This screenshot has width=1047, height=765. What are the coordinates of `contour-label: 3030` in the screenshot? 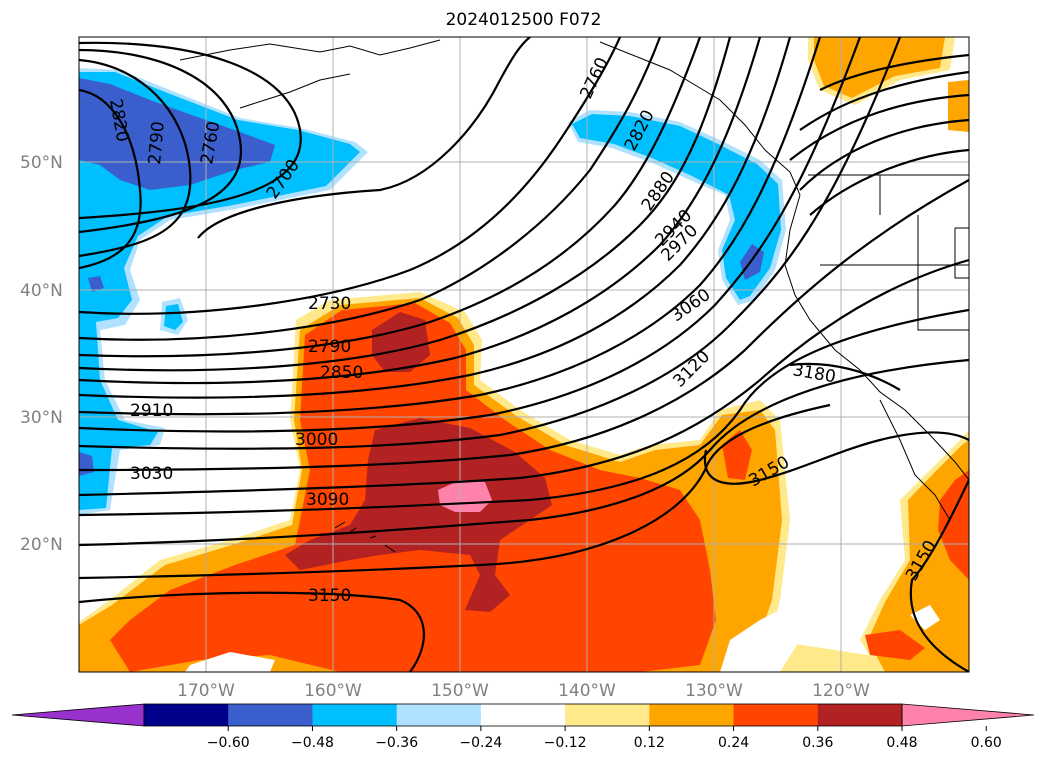 It's located at (151, 474).